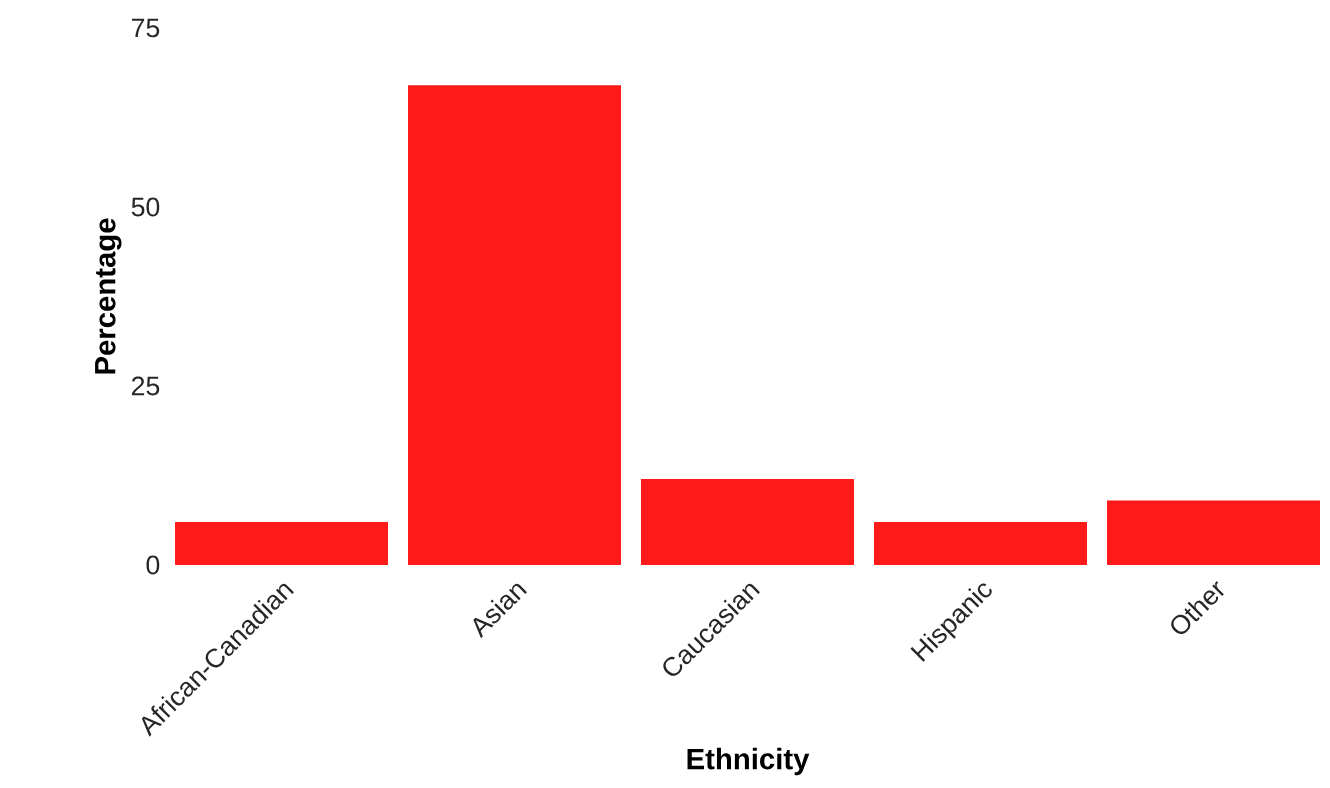 The height and width of the screenshot is (788, 1330). Describe the element at coordinates (153, 565) in the screenshot. I see `y-tick-label: 0` at that location.